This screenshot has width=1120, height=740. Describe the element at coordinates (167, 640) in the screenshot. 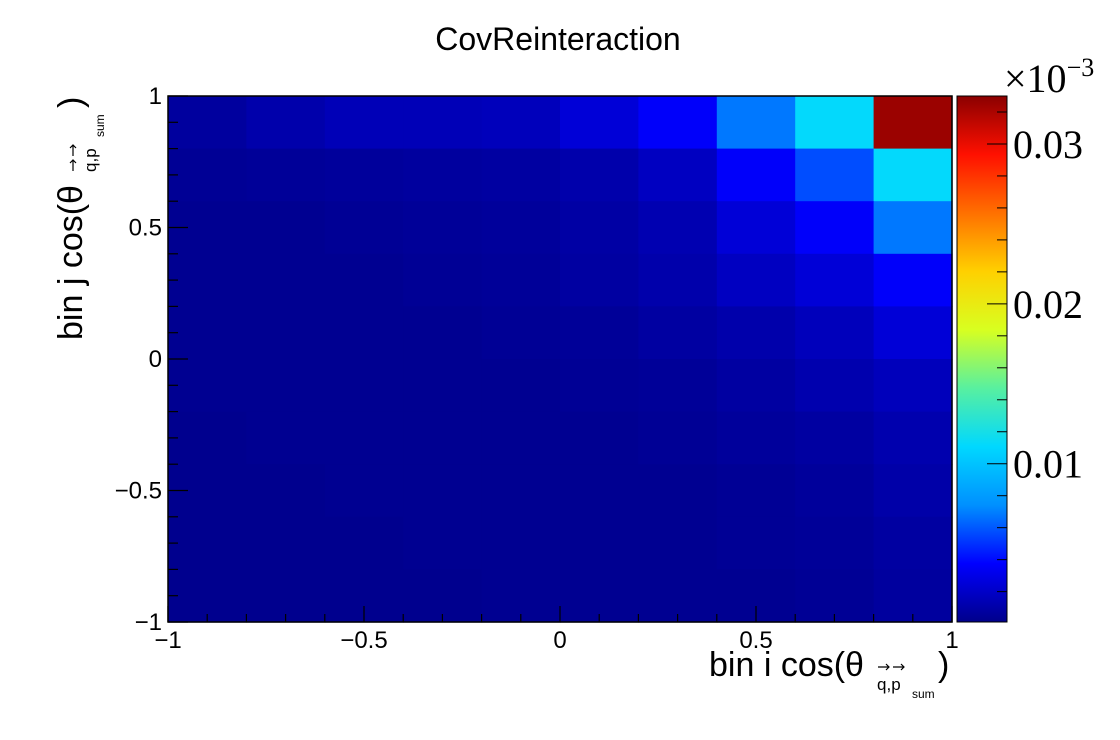

I see `x-tick-label: −1` at that location.